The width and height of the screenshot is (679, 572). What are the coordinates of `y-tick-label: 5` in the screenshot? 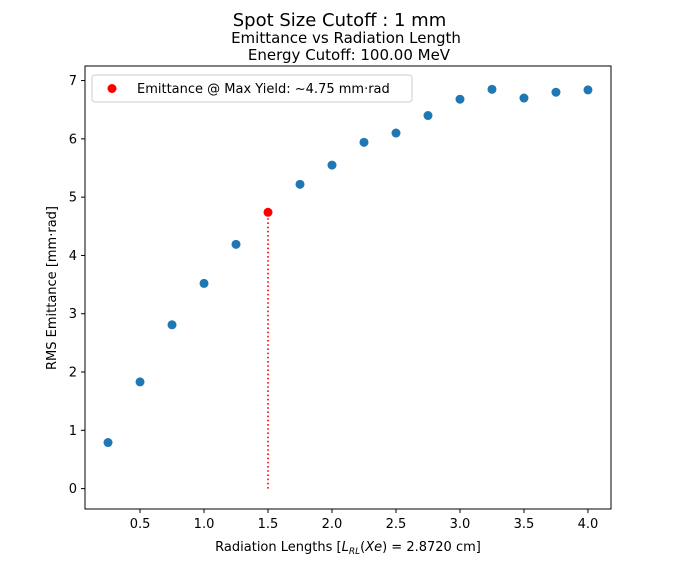 It's located at (73, 198).